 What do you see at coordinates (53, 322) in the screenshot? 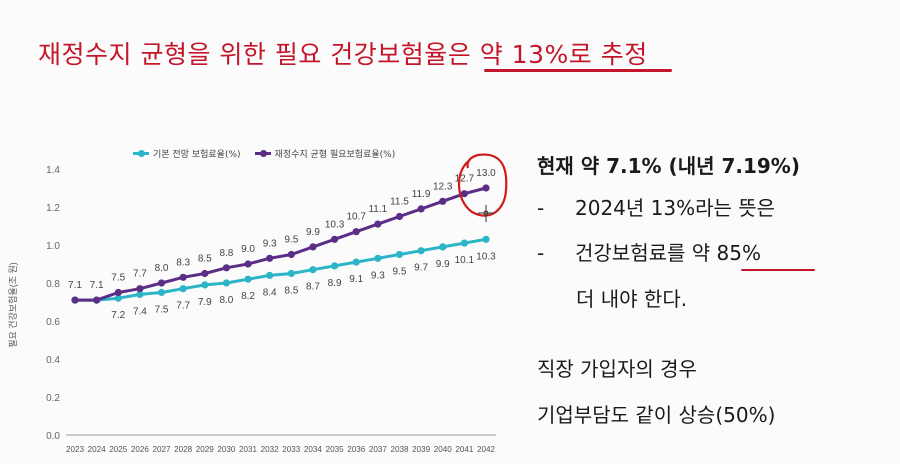
I see `y-tick-label: 0.6` at bounding box center [53, 322].